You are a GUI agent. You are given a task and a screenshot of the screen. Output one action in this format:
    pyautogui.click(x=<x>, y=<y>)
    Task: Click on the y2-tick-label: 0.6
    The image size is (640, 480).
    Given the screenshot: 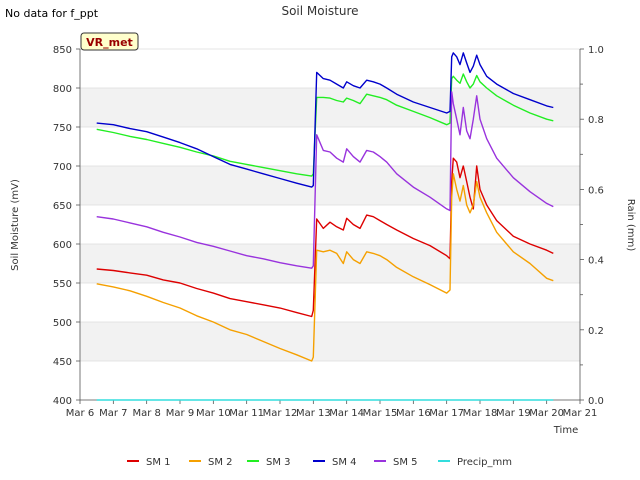 What is the action you would take?
    pyautogui.click(x=596, y=190)
    